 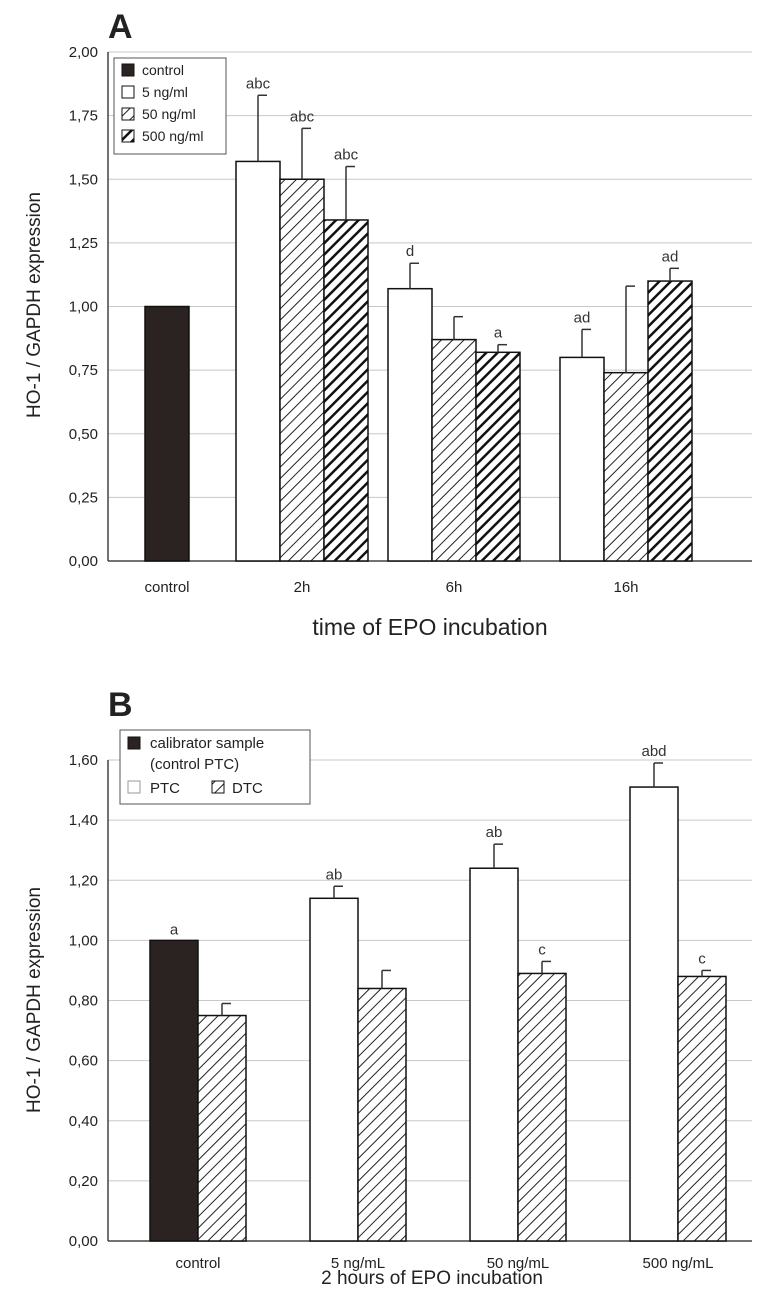 I want to click on y-tick-label: 0,75, so click(x=83, y=370).